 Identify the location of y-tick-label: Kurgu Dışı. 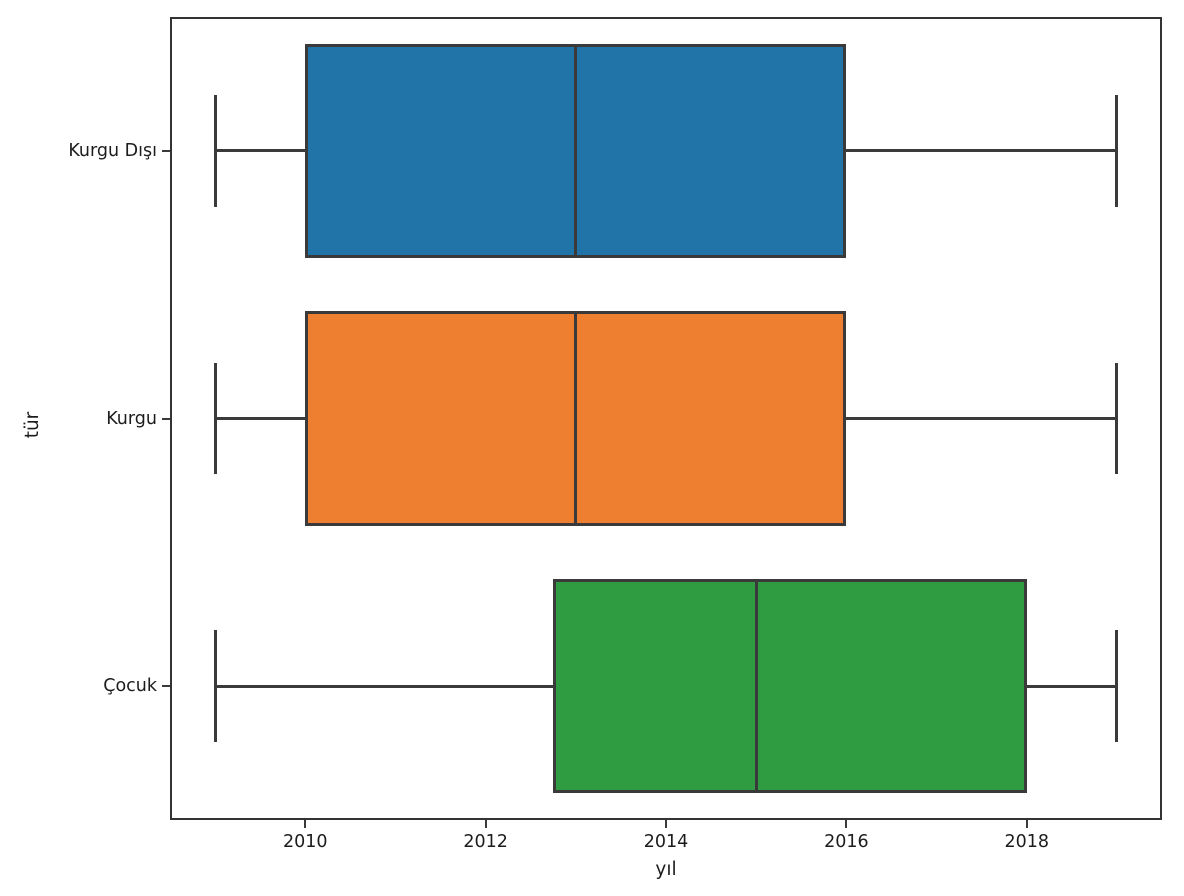
(112, 150).